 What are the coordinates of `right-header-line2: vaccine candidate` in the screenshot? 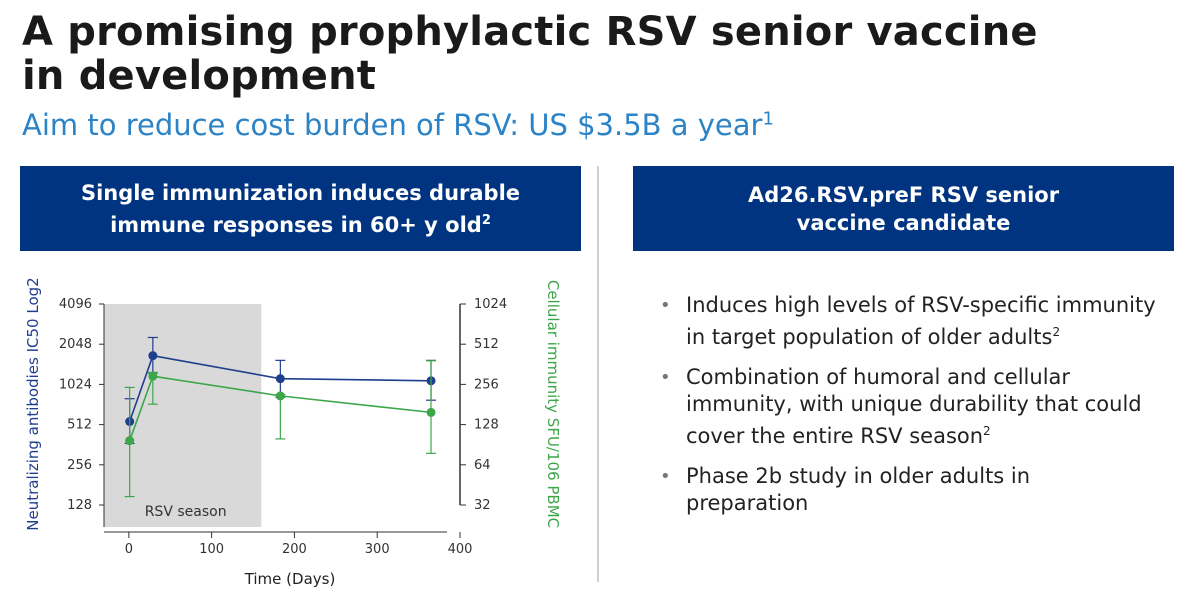 It's located at (903, 222).